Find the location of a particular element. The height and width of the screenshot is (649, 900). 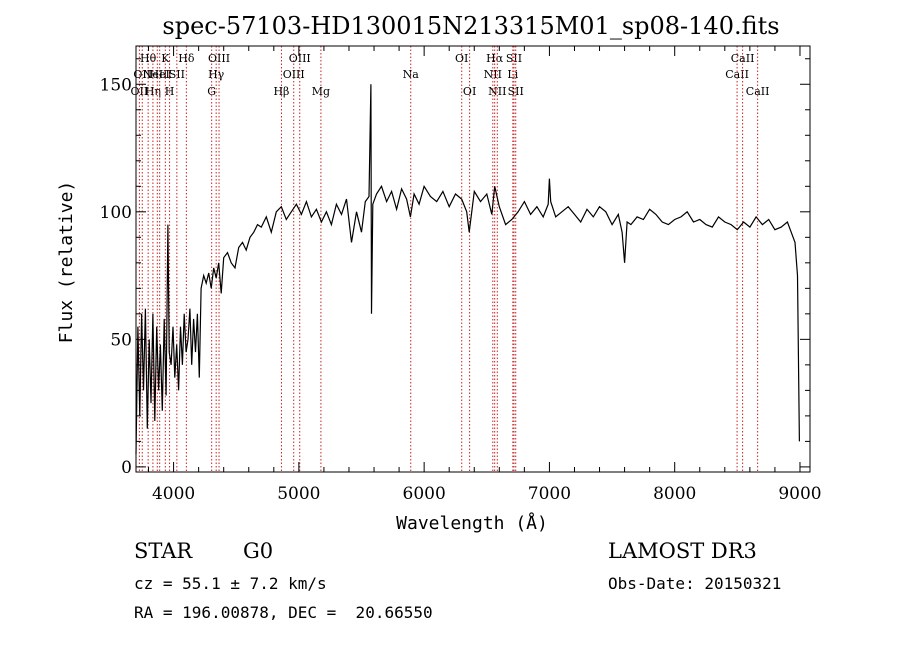

y-tick-label: 100 is located at coordinates (116, 213).